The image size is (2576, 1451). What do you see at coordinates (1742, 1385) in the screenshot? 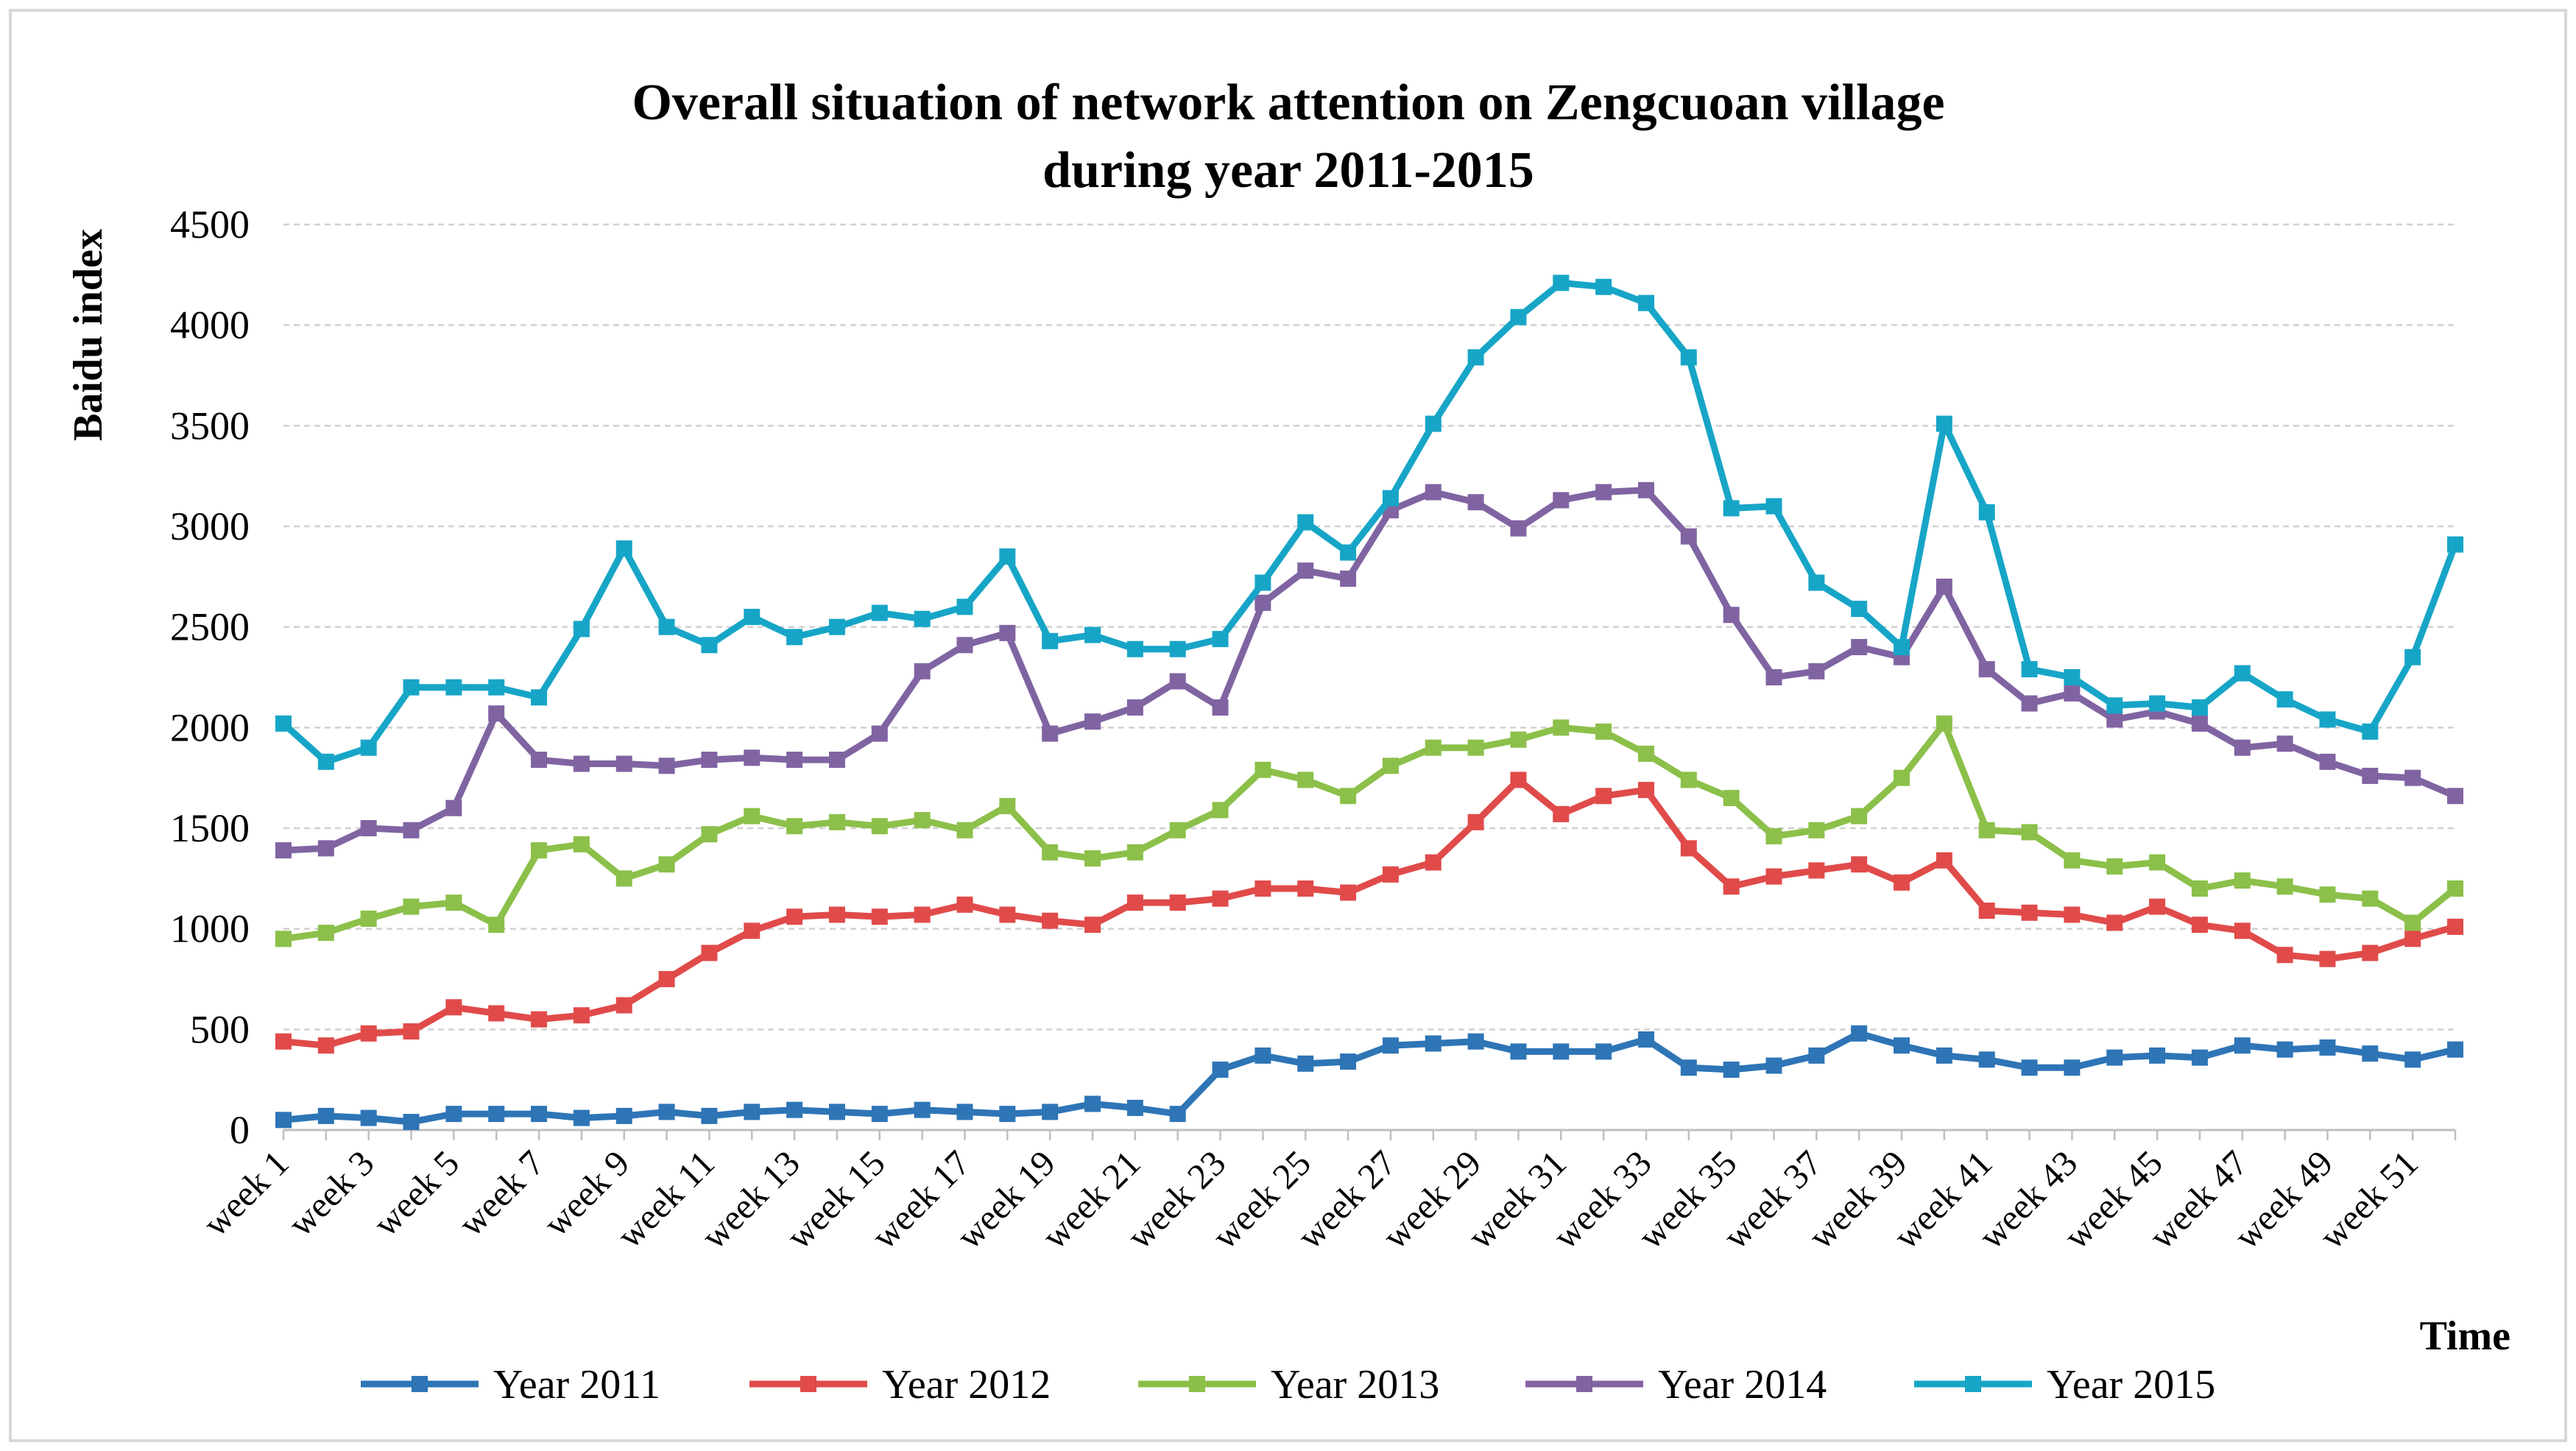
I see `legend-label: Year 2014` at bounding box center [1742, 1385].